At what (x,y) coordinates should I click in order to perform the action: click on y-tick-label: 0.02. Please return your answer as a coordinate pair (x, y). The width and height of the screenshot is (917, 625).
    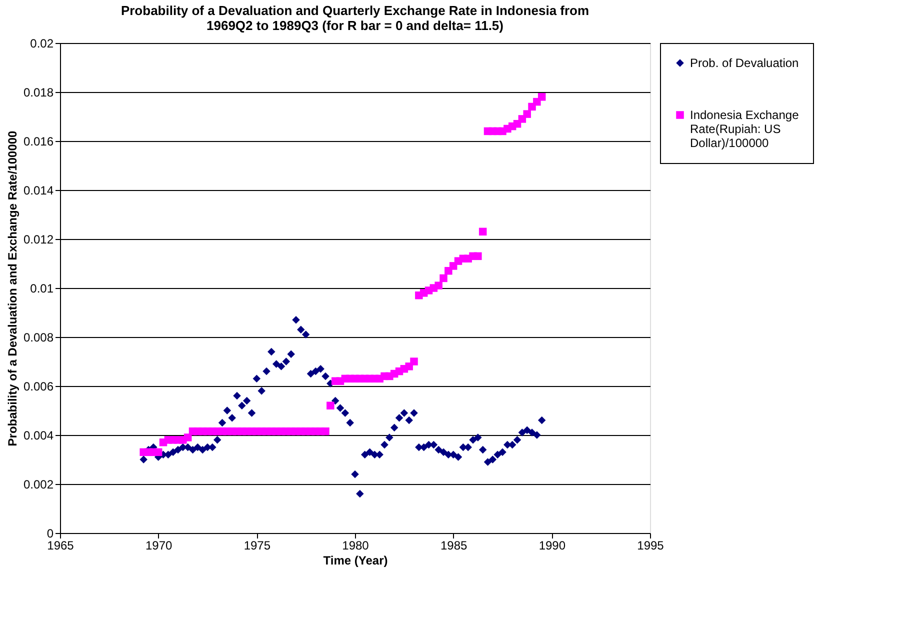
    Looking at the image, I should click on (42, 43).